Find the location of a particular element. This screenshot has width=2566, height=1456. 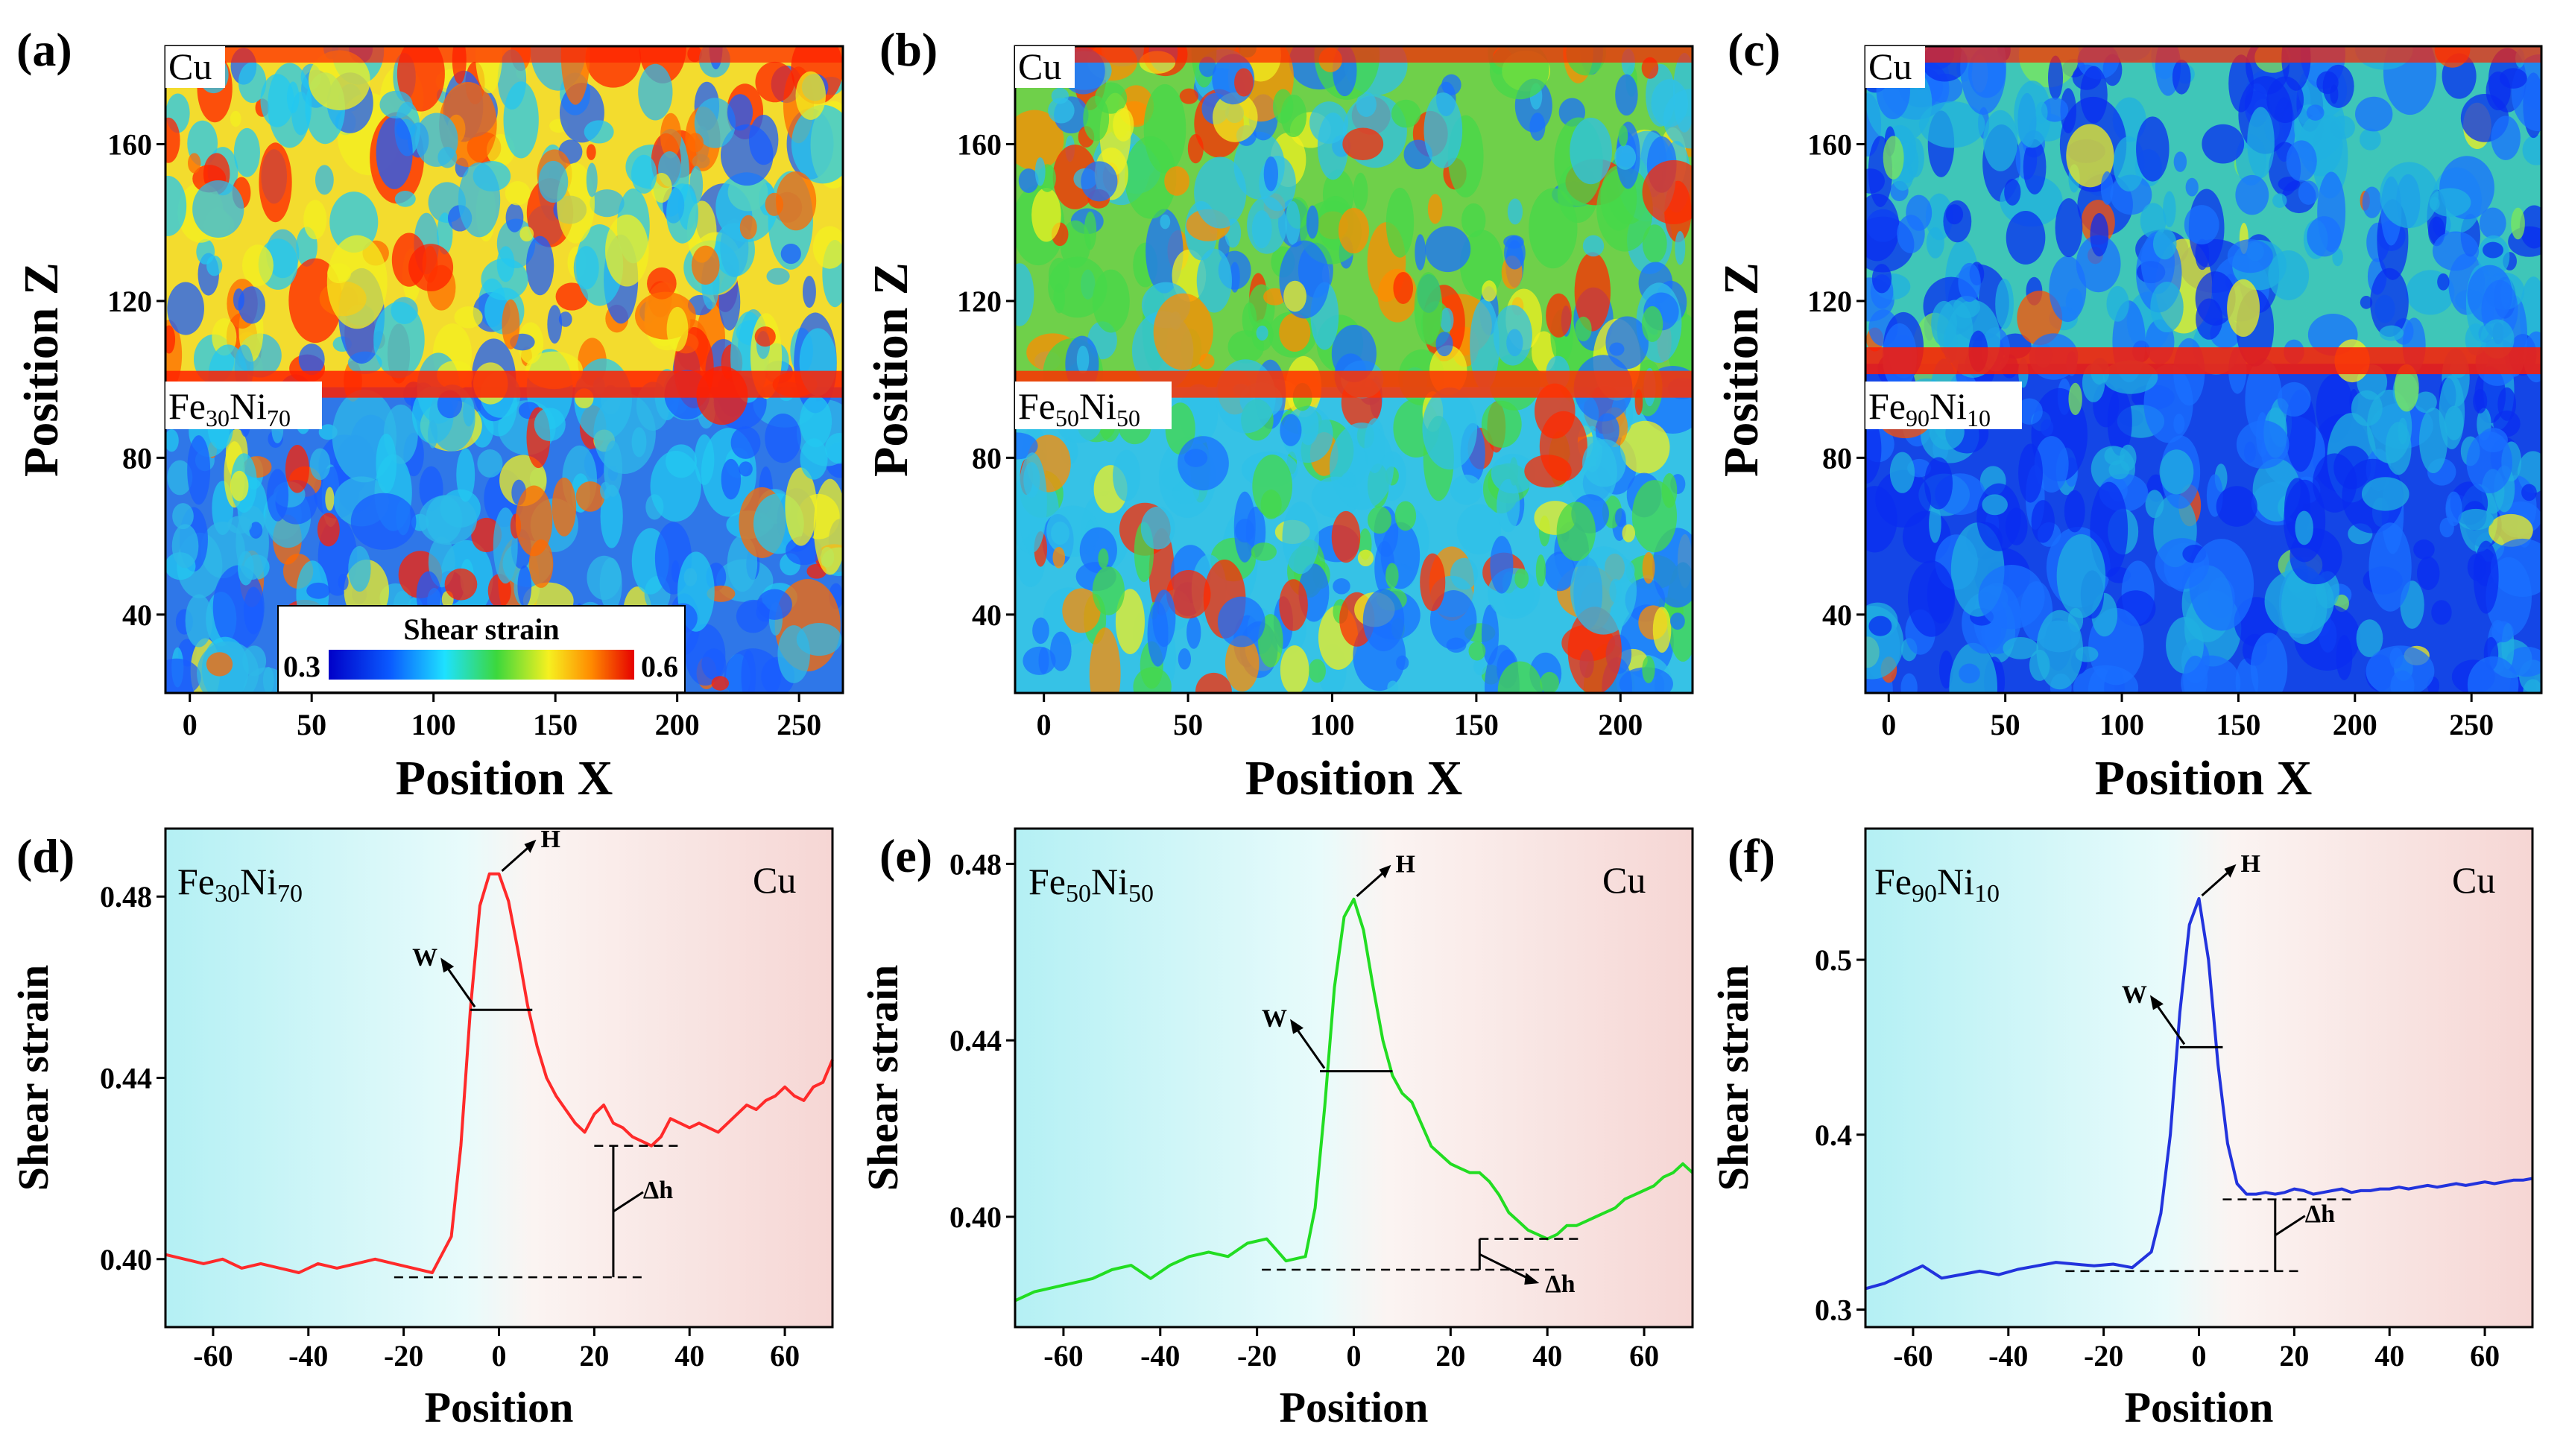

alloy-label-box-a is located at coordinates (244, 405).